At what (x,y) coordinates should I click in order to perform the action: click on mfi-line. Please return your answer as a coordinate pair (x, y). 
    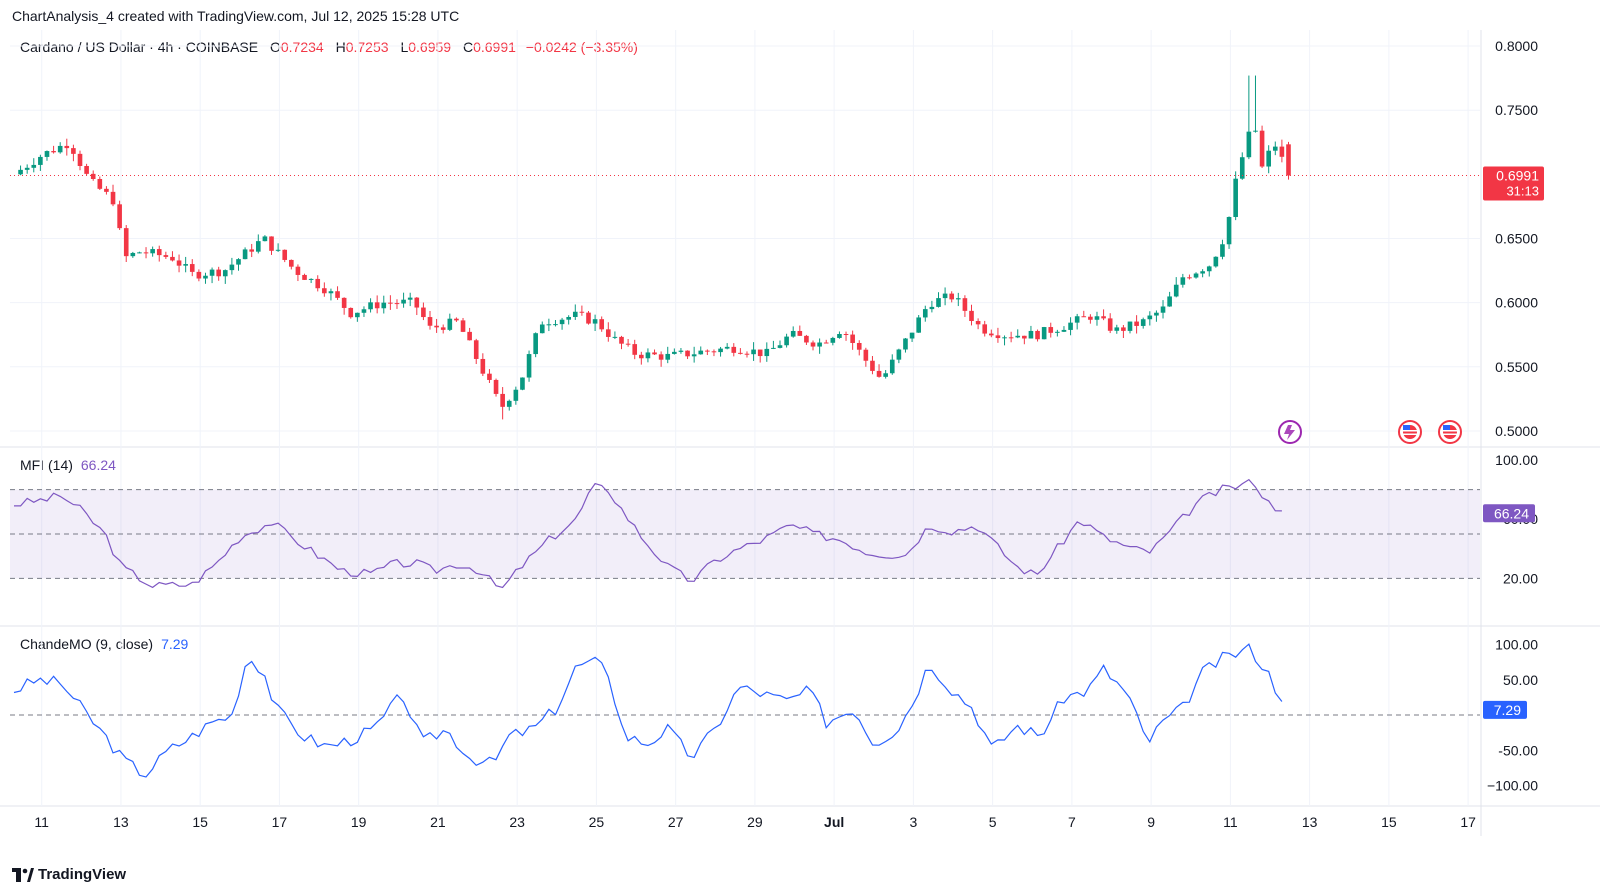
    Looking at the image, I should click on (648, 533).